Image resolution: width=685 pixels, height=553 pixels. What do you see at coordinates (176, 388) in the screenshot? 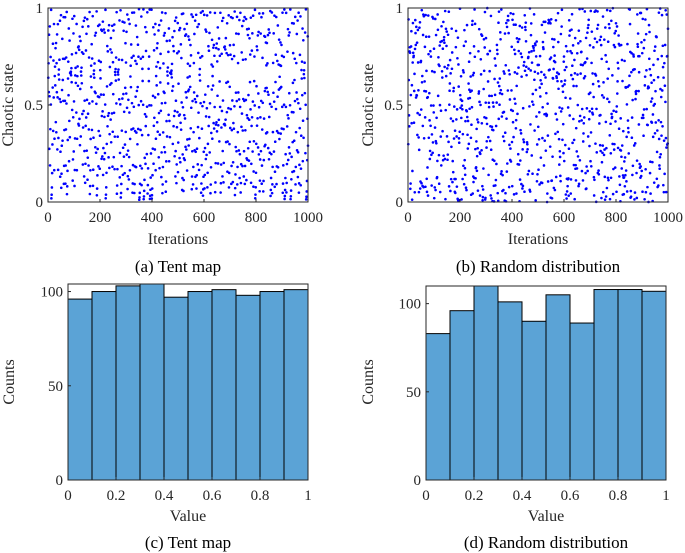
I see `histogram-bar` at bounding box center [176, 388].